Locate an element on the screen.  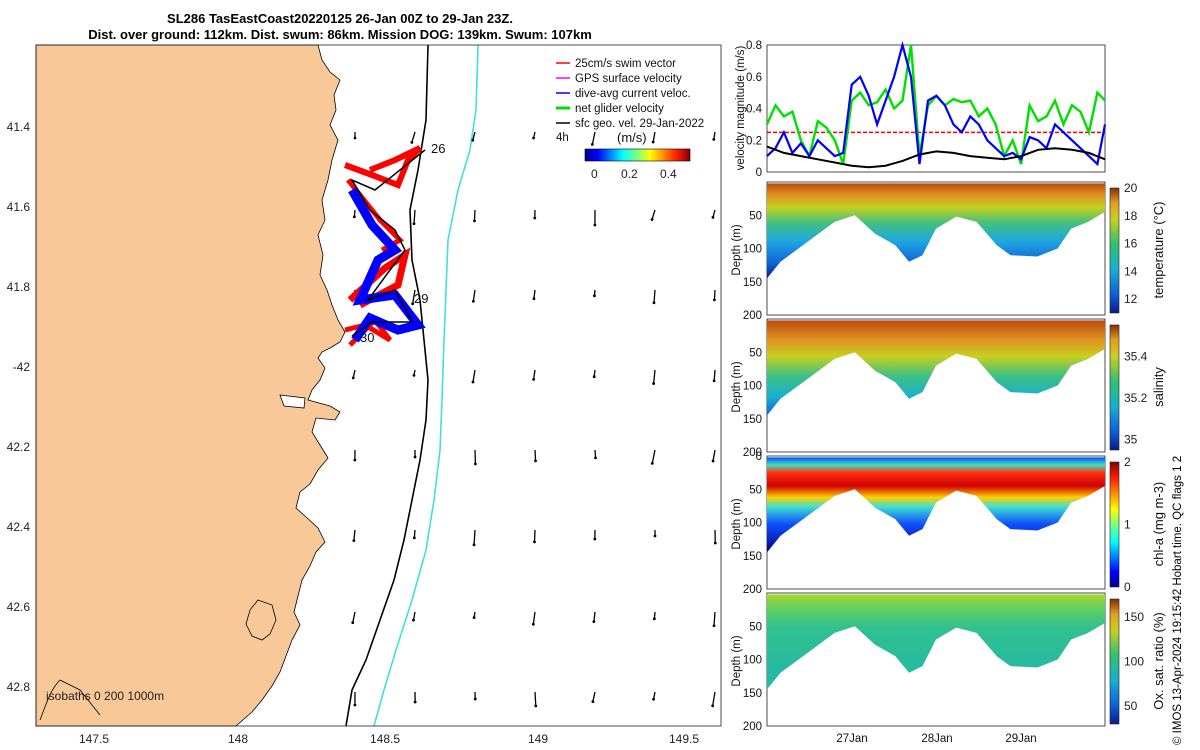
temperature-cbar-tick: 18 is located at coordinates (1131, 216).